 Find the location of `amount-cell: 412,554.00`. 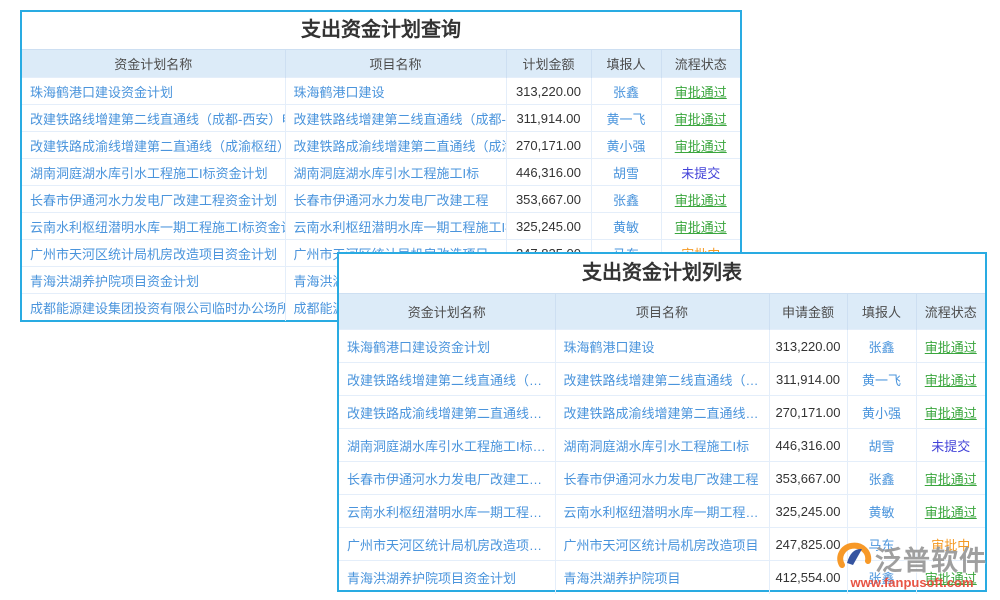

amount-cell: 412,554.00 is located at coordinates (808, 577).